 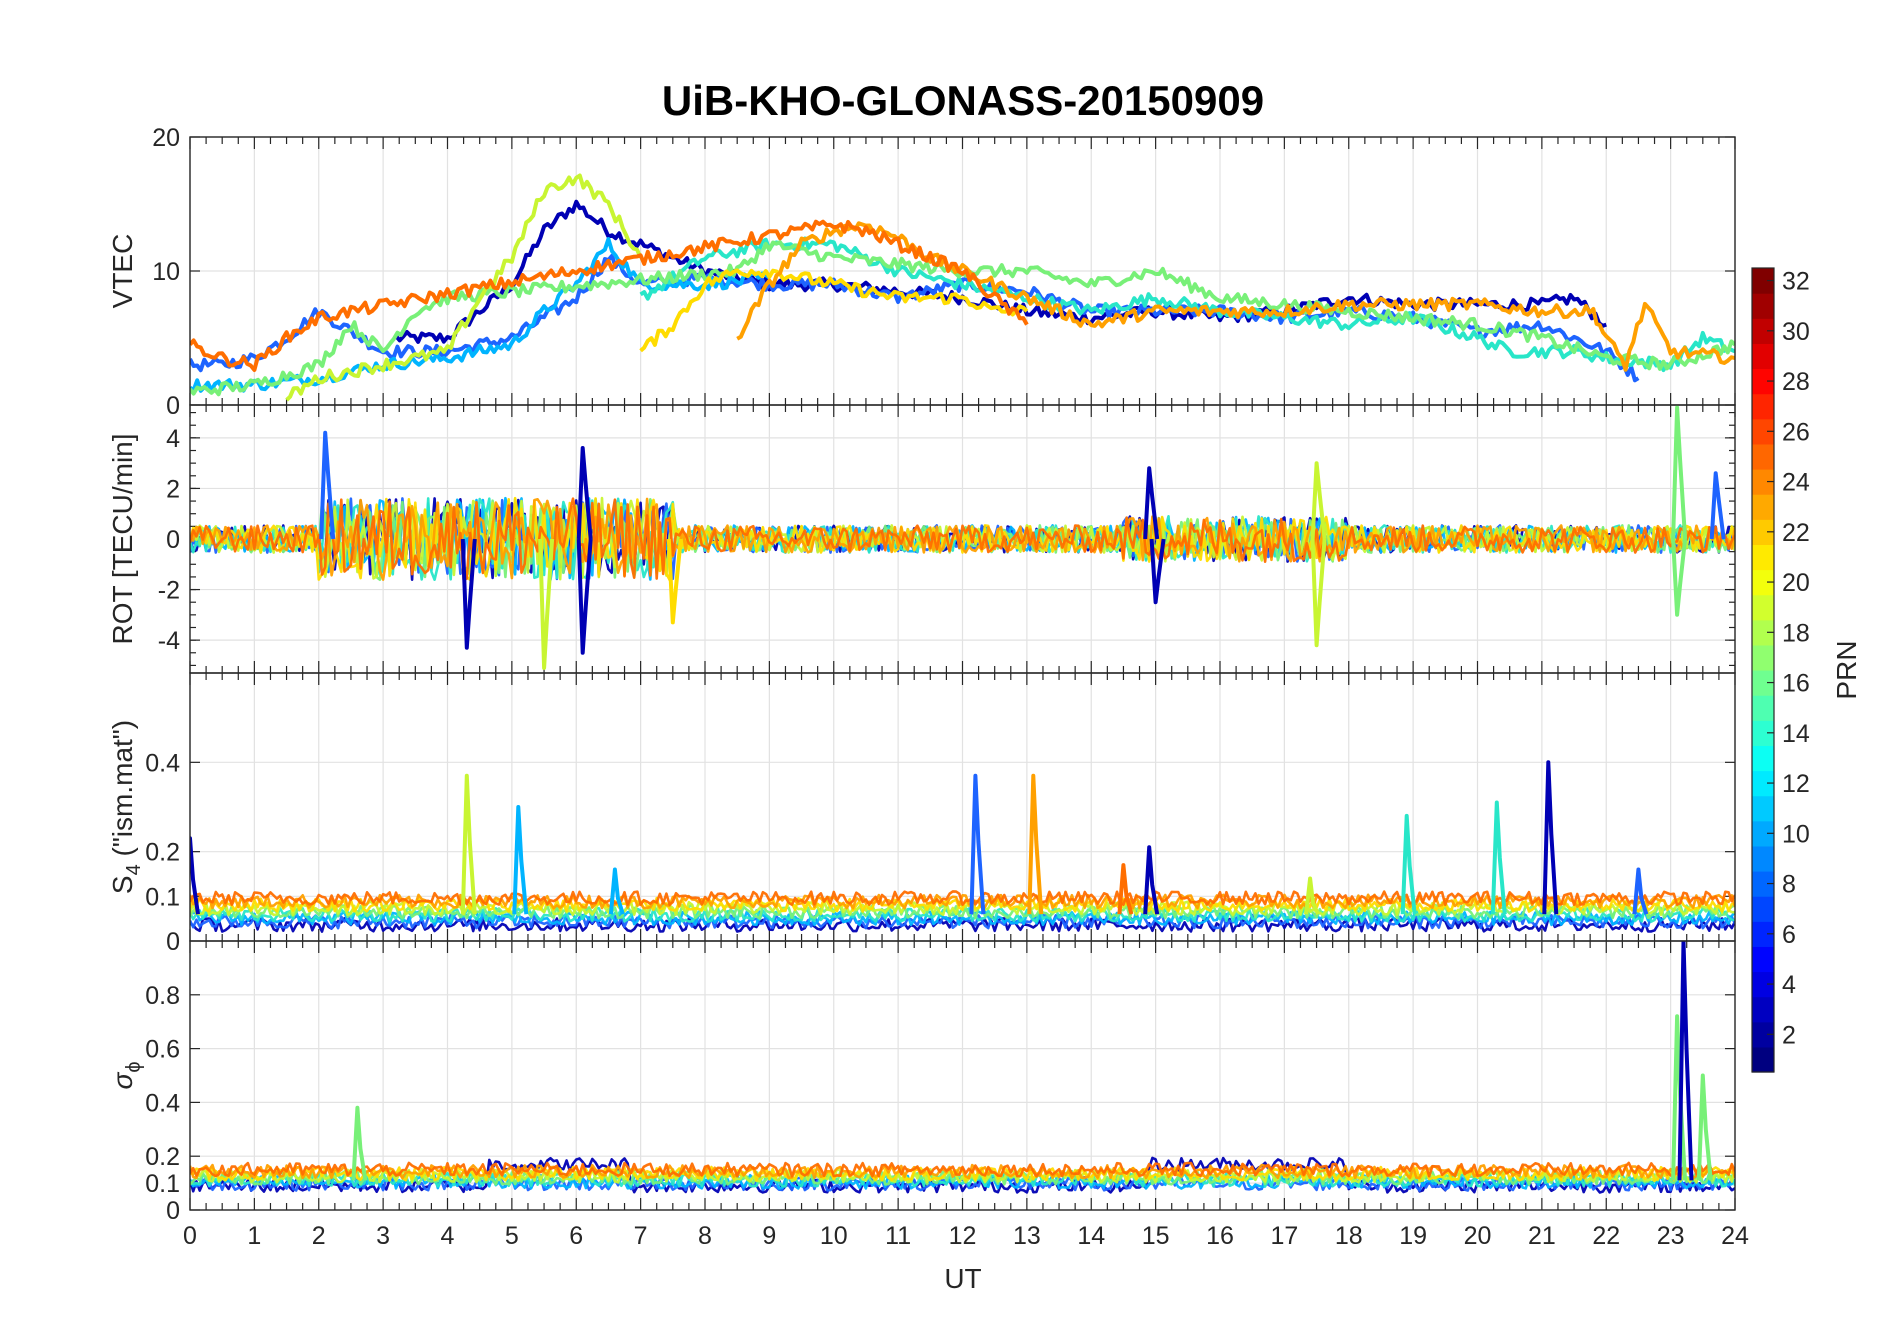 I want to click on x-tick-label: 18, so click(x=1349, y=1236).